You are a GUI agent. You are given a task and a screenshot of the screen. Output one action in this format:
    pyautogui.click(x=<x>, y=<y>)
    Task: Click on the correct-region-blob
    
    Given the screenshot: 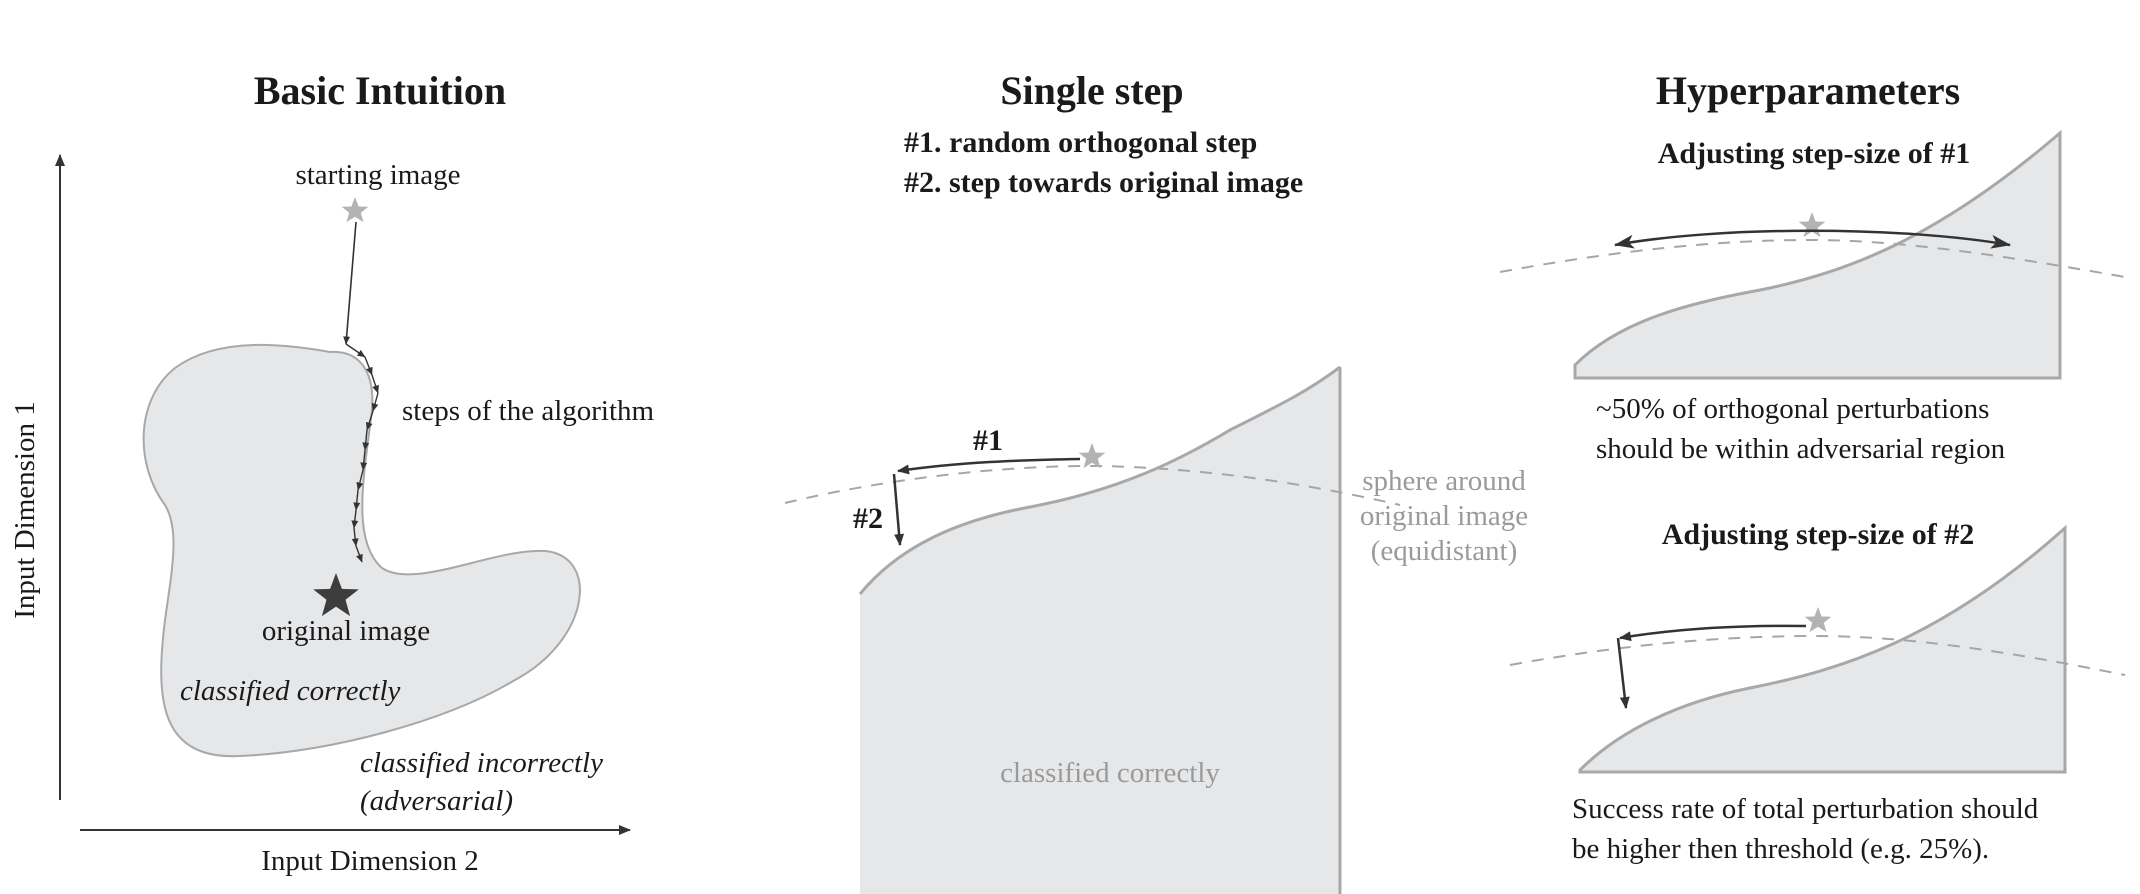 What is the action you would take?
    pyautogui.click(x=361, y=550)
    